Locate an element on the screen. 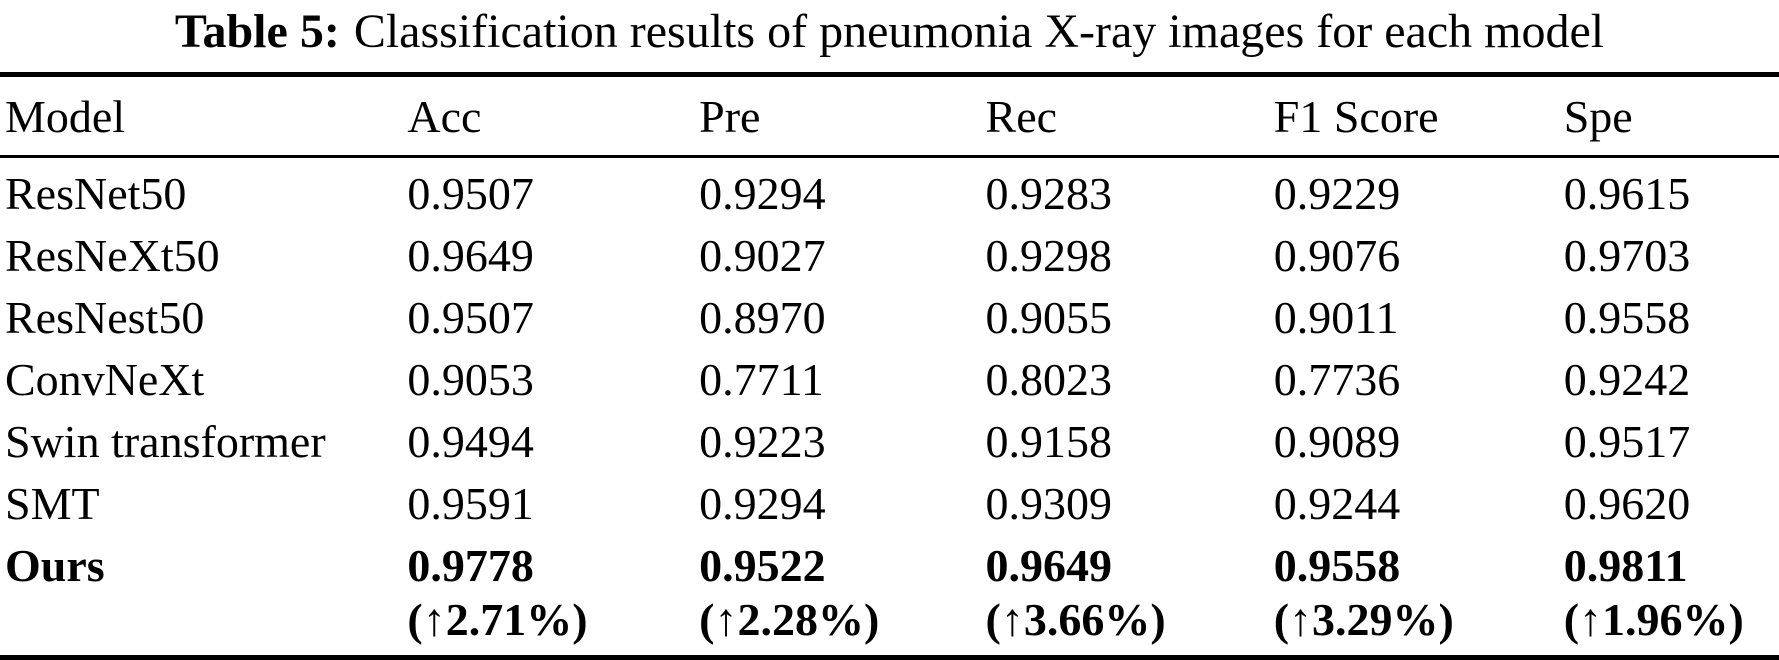 The height and width of the screenshot is (660, 1779). metric-value-cell: 0.9778 is located at coordinates (470, 565).